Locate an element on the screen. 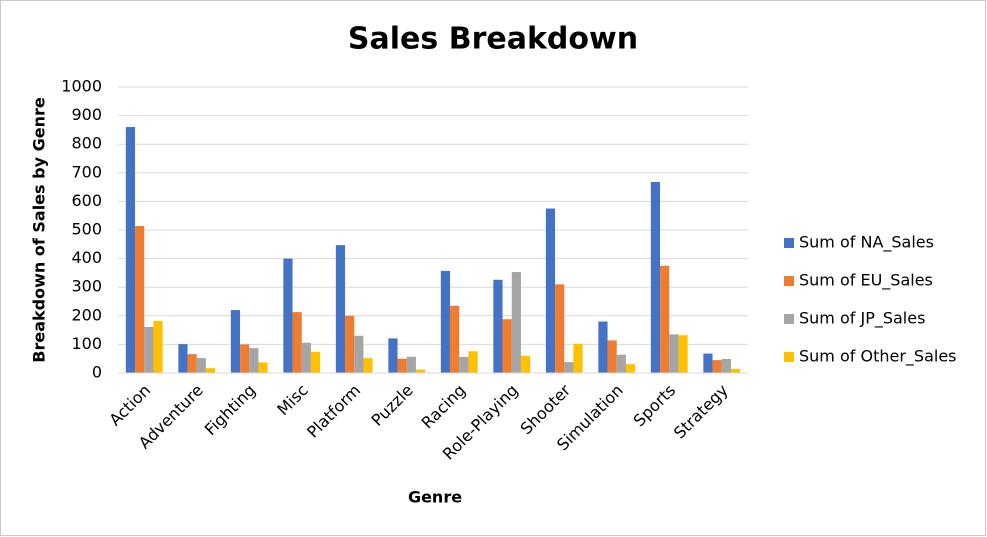 The width and height of the screenshot is (987, 537). legend-label: Sum of EU_Sales is located at coordinates (866, 281).